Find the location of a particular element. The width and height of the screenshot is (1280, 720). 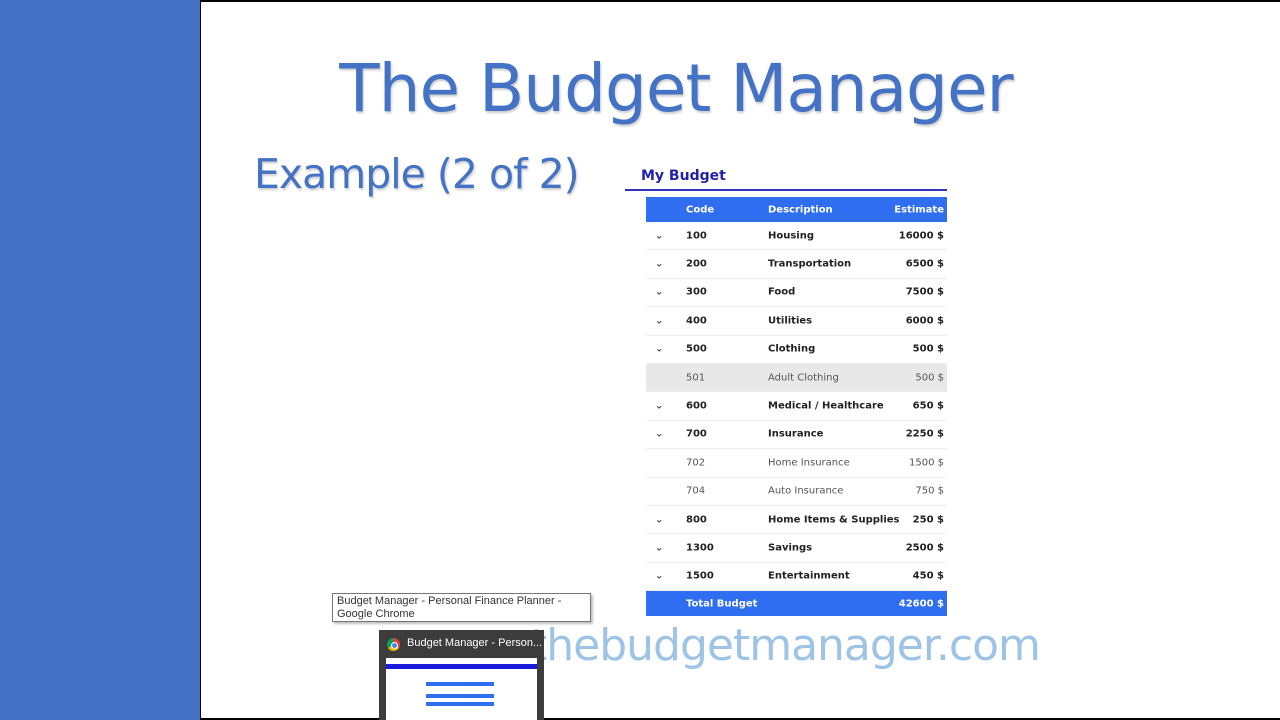

row-description: Utilities is located at coordinates (790, 321).